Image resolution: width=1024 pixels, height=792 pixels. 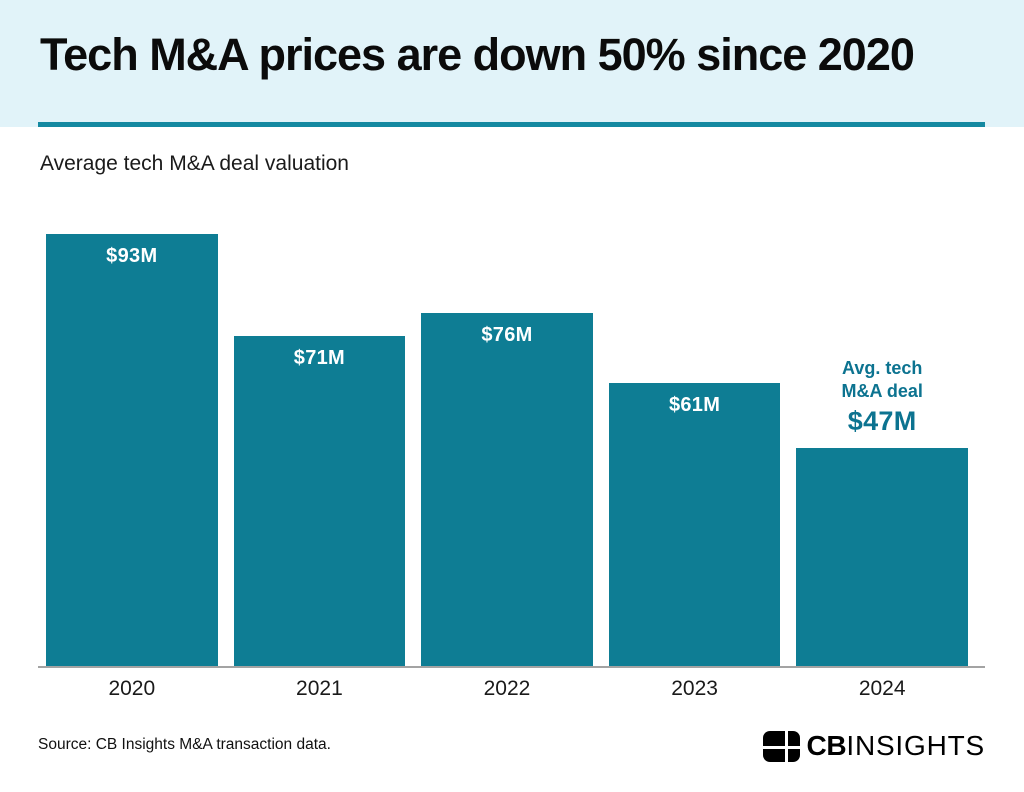 What do you see at coordinates (132, 450) in the screenshot?
I see `bar-2020: $93M` at bounding box center [132, 450].